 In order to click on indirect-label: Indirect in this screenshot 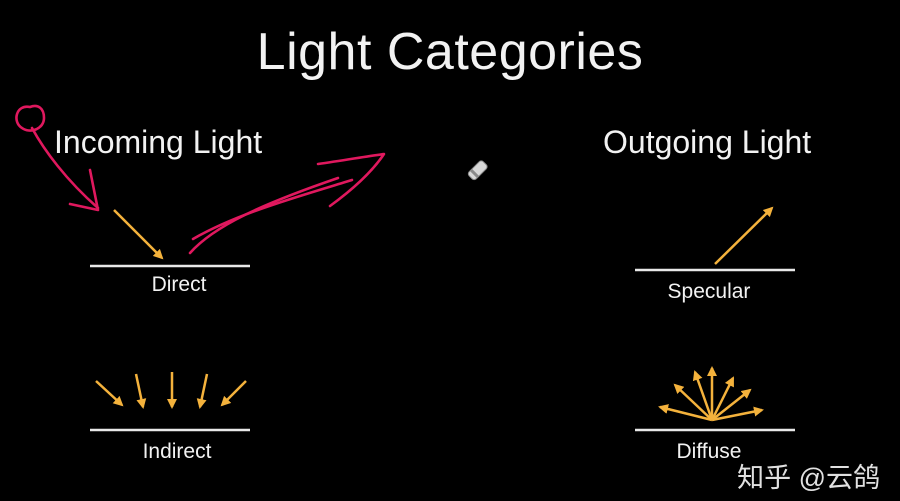, I will do `click(177, 451)`.